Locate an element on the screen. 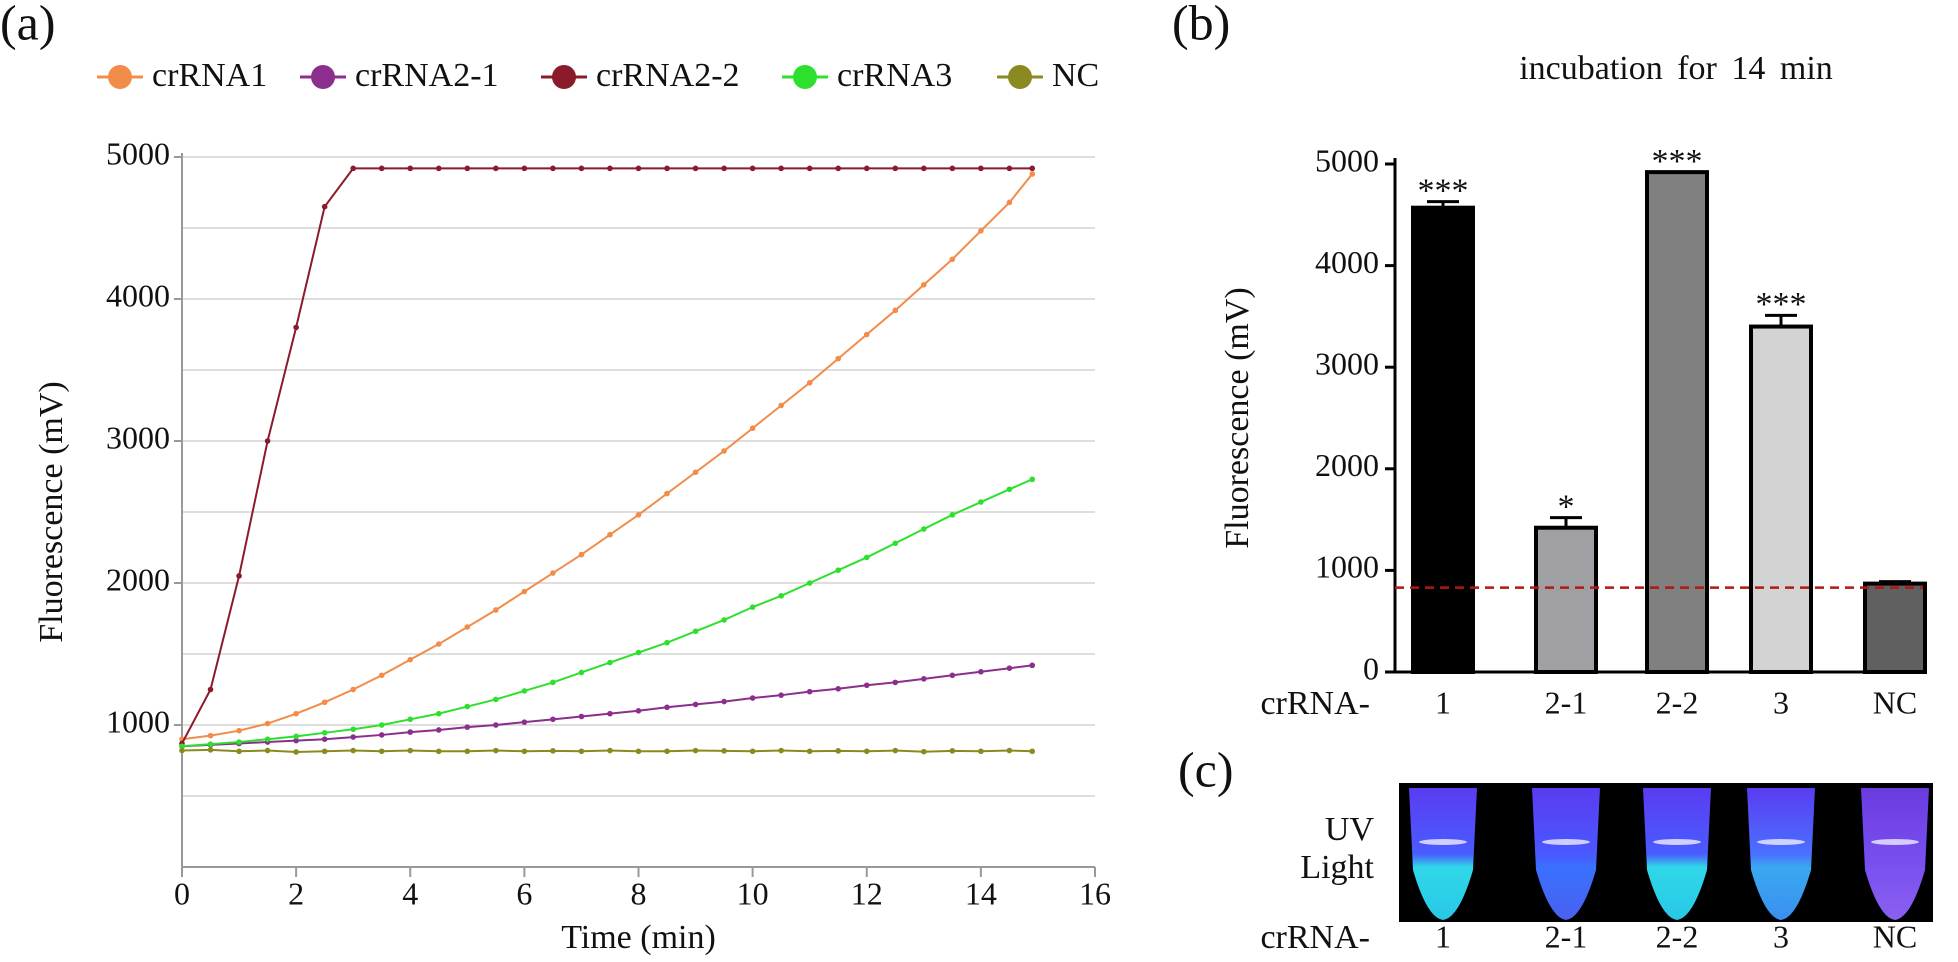 Image resolution: width=1958 pixels, height=962 pixels. x-tick-label: 2-2 is located at coordinates (1677, 702).